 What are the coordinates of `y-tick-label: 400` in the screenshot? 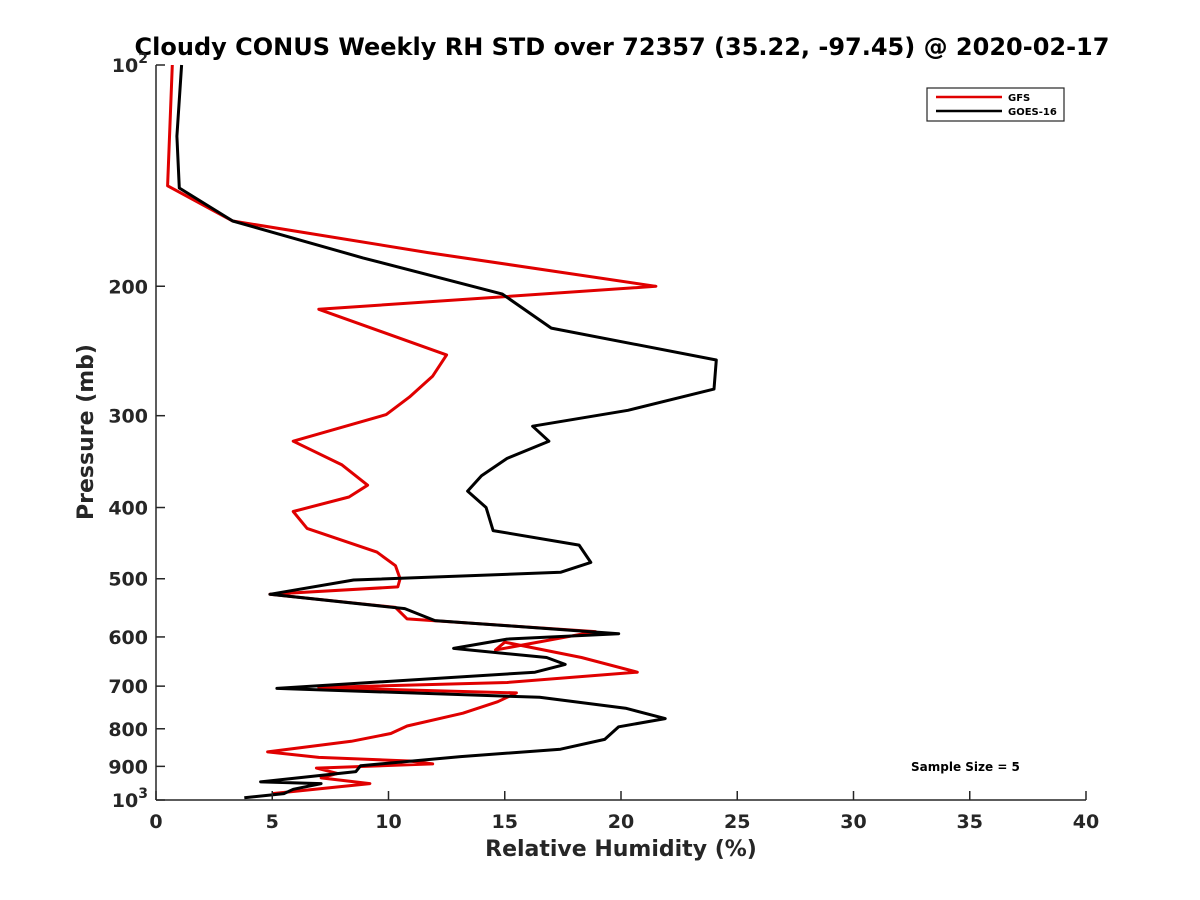 It's located at (128, 509).